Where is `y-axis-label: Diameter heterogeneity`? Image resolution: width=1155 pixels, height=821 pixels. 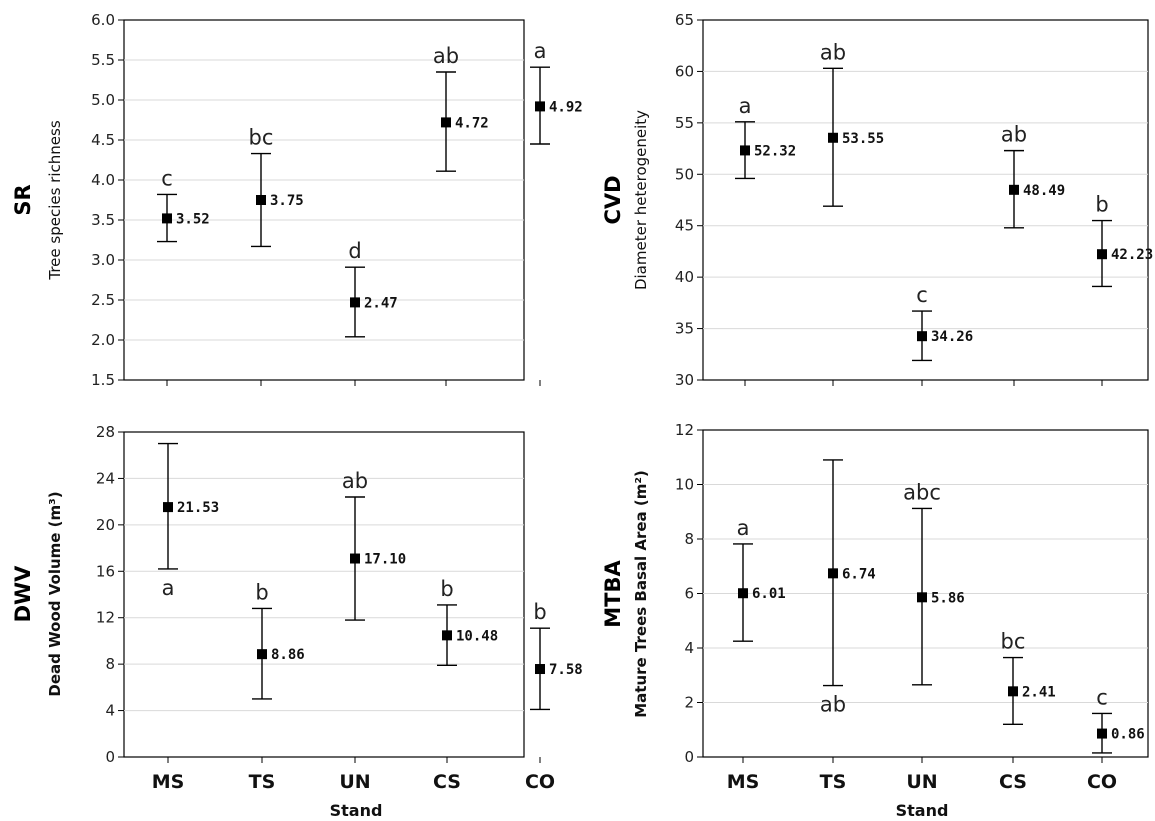 y-axis-label: Diameter heterogeneity is located at coordinates (641, 200).